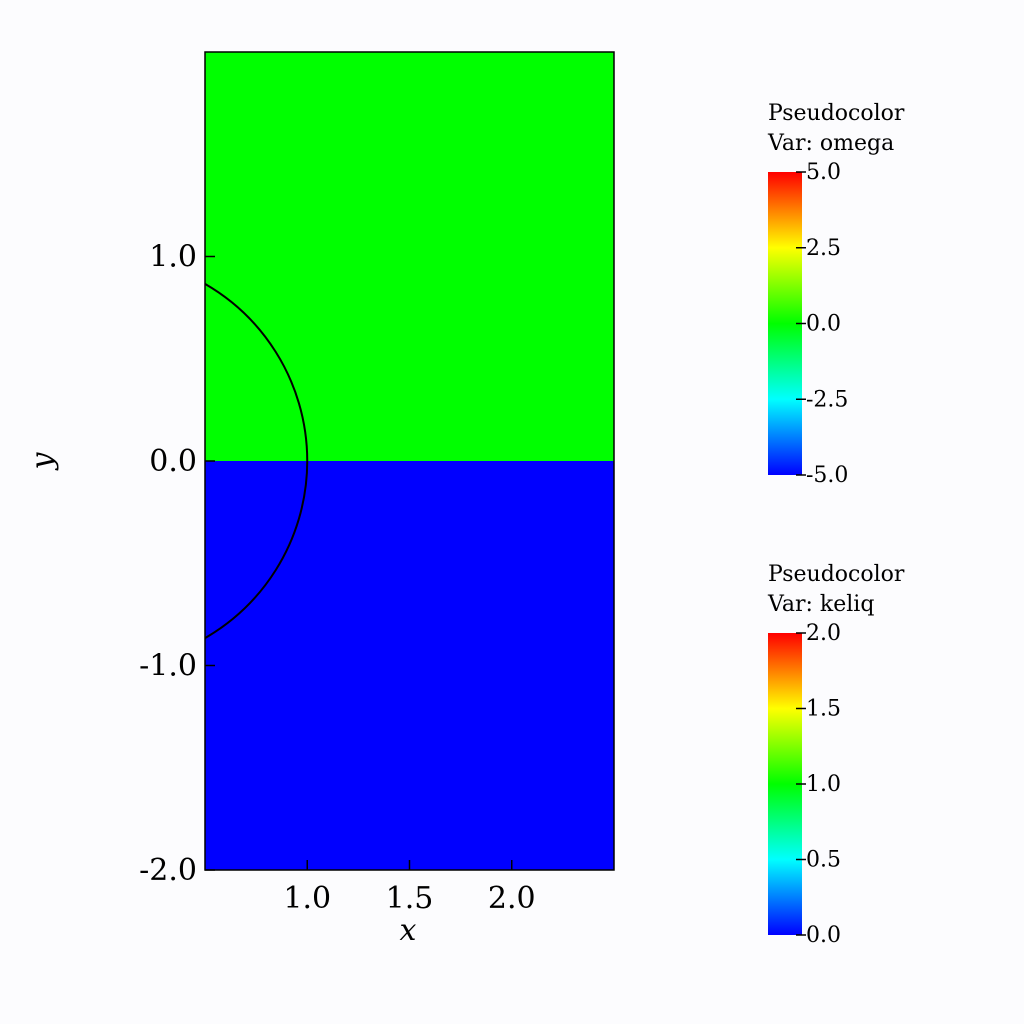  Describe the element at coordinates (168, 870) in the screenshot. I see `y-tick-label: -2.0` at that location.